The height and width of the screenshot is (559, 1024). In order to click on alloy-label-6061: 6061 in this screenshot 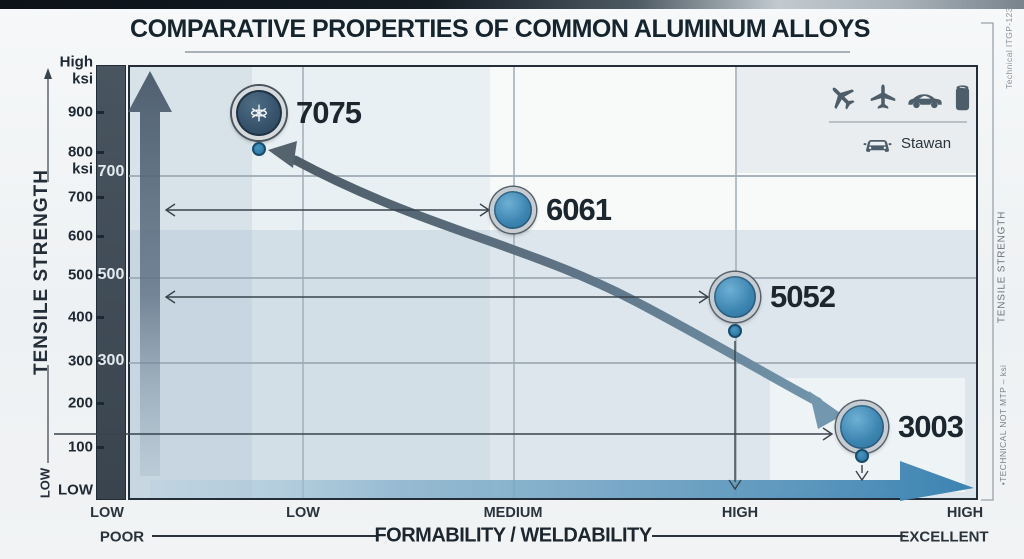, I will do `click(579, 209)`.